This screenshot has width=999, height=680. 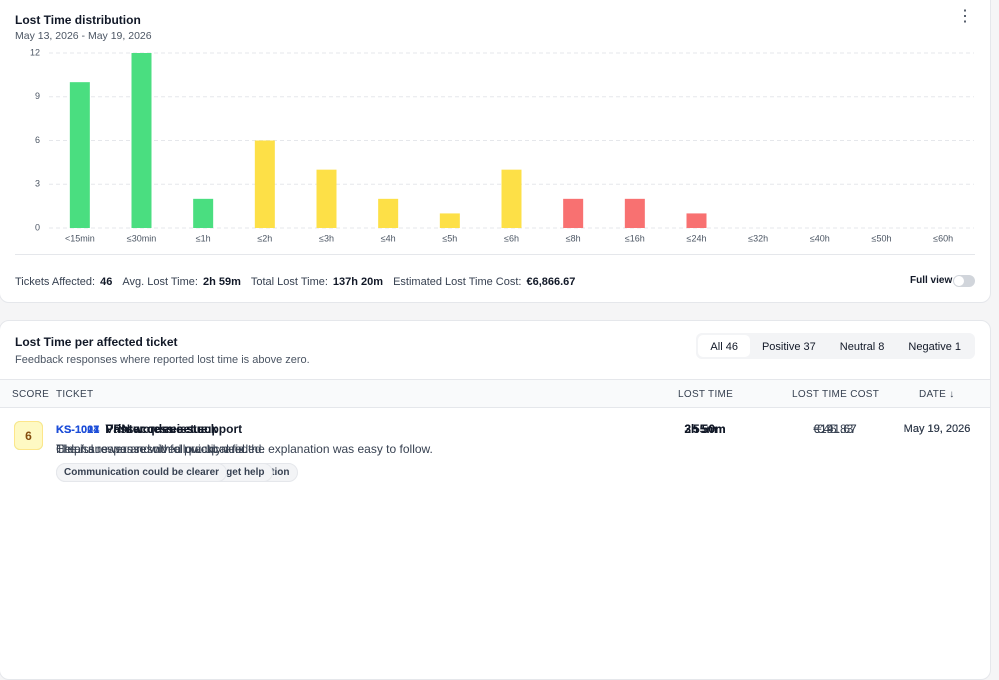 I want to click on tag: Communication could be clearer, so click(x=142, y=472).